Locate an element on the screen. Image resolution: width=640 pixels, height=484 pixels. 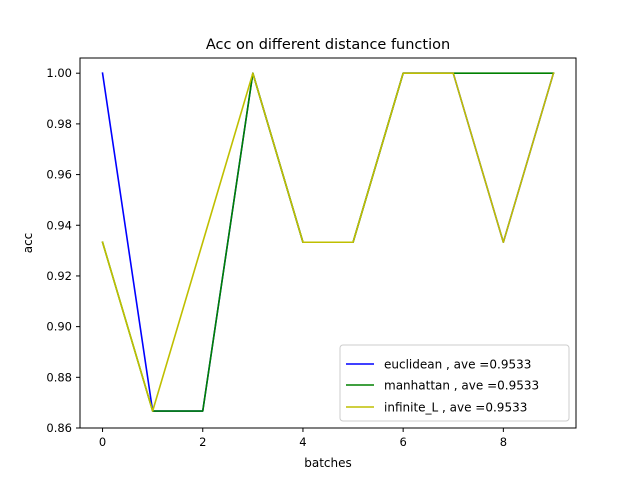
legend-box is located at coordinates (454, 383).